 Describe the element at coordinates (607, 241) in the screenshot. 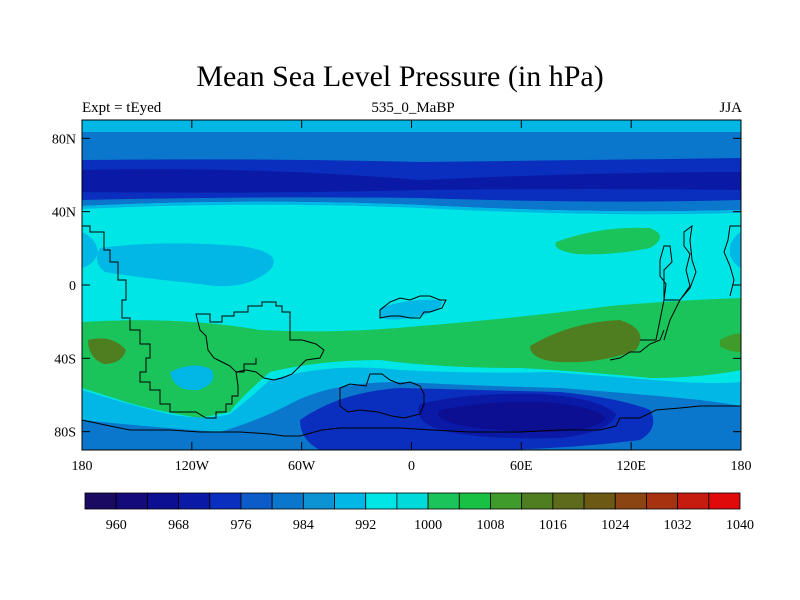

I see `high-north-asia` at that location.